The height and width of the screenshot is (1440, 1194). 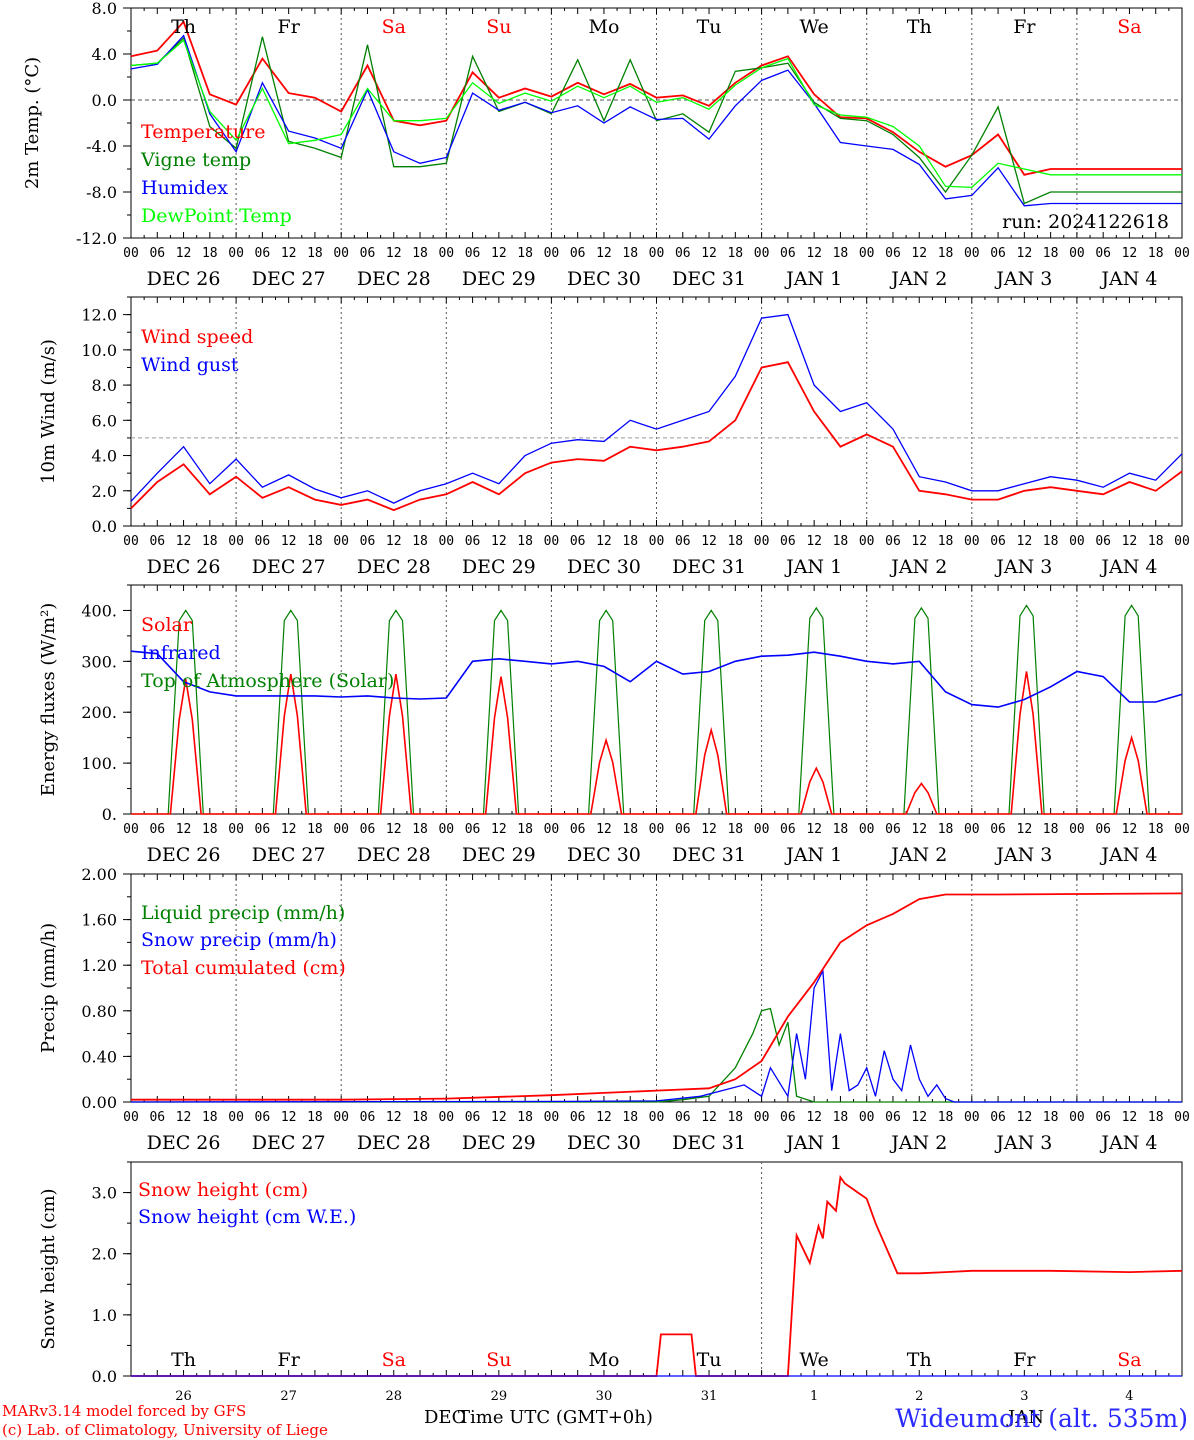 What do you see at coordinates (1024, 1396) in the screenshot?
I see `day-number-label: 3` at bounding box center [1024, 1396].